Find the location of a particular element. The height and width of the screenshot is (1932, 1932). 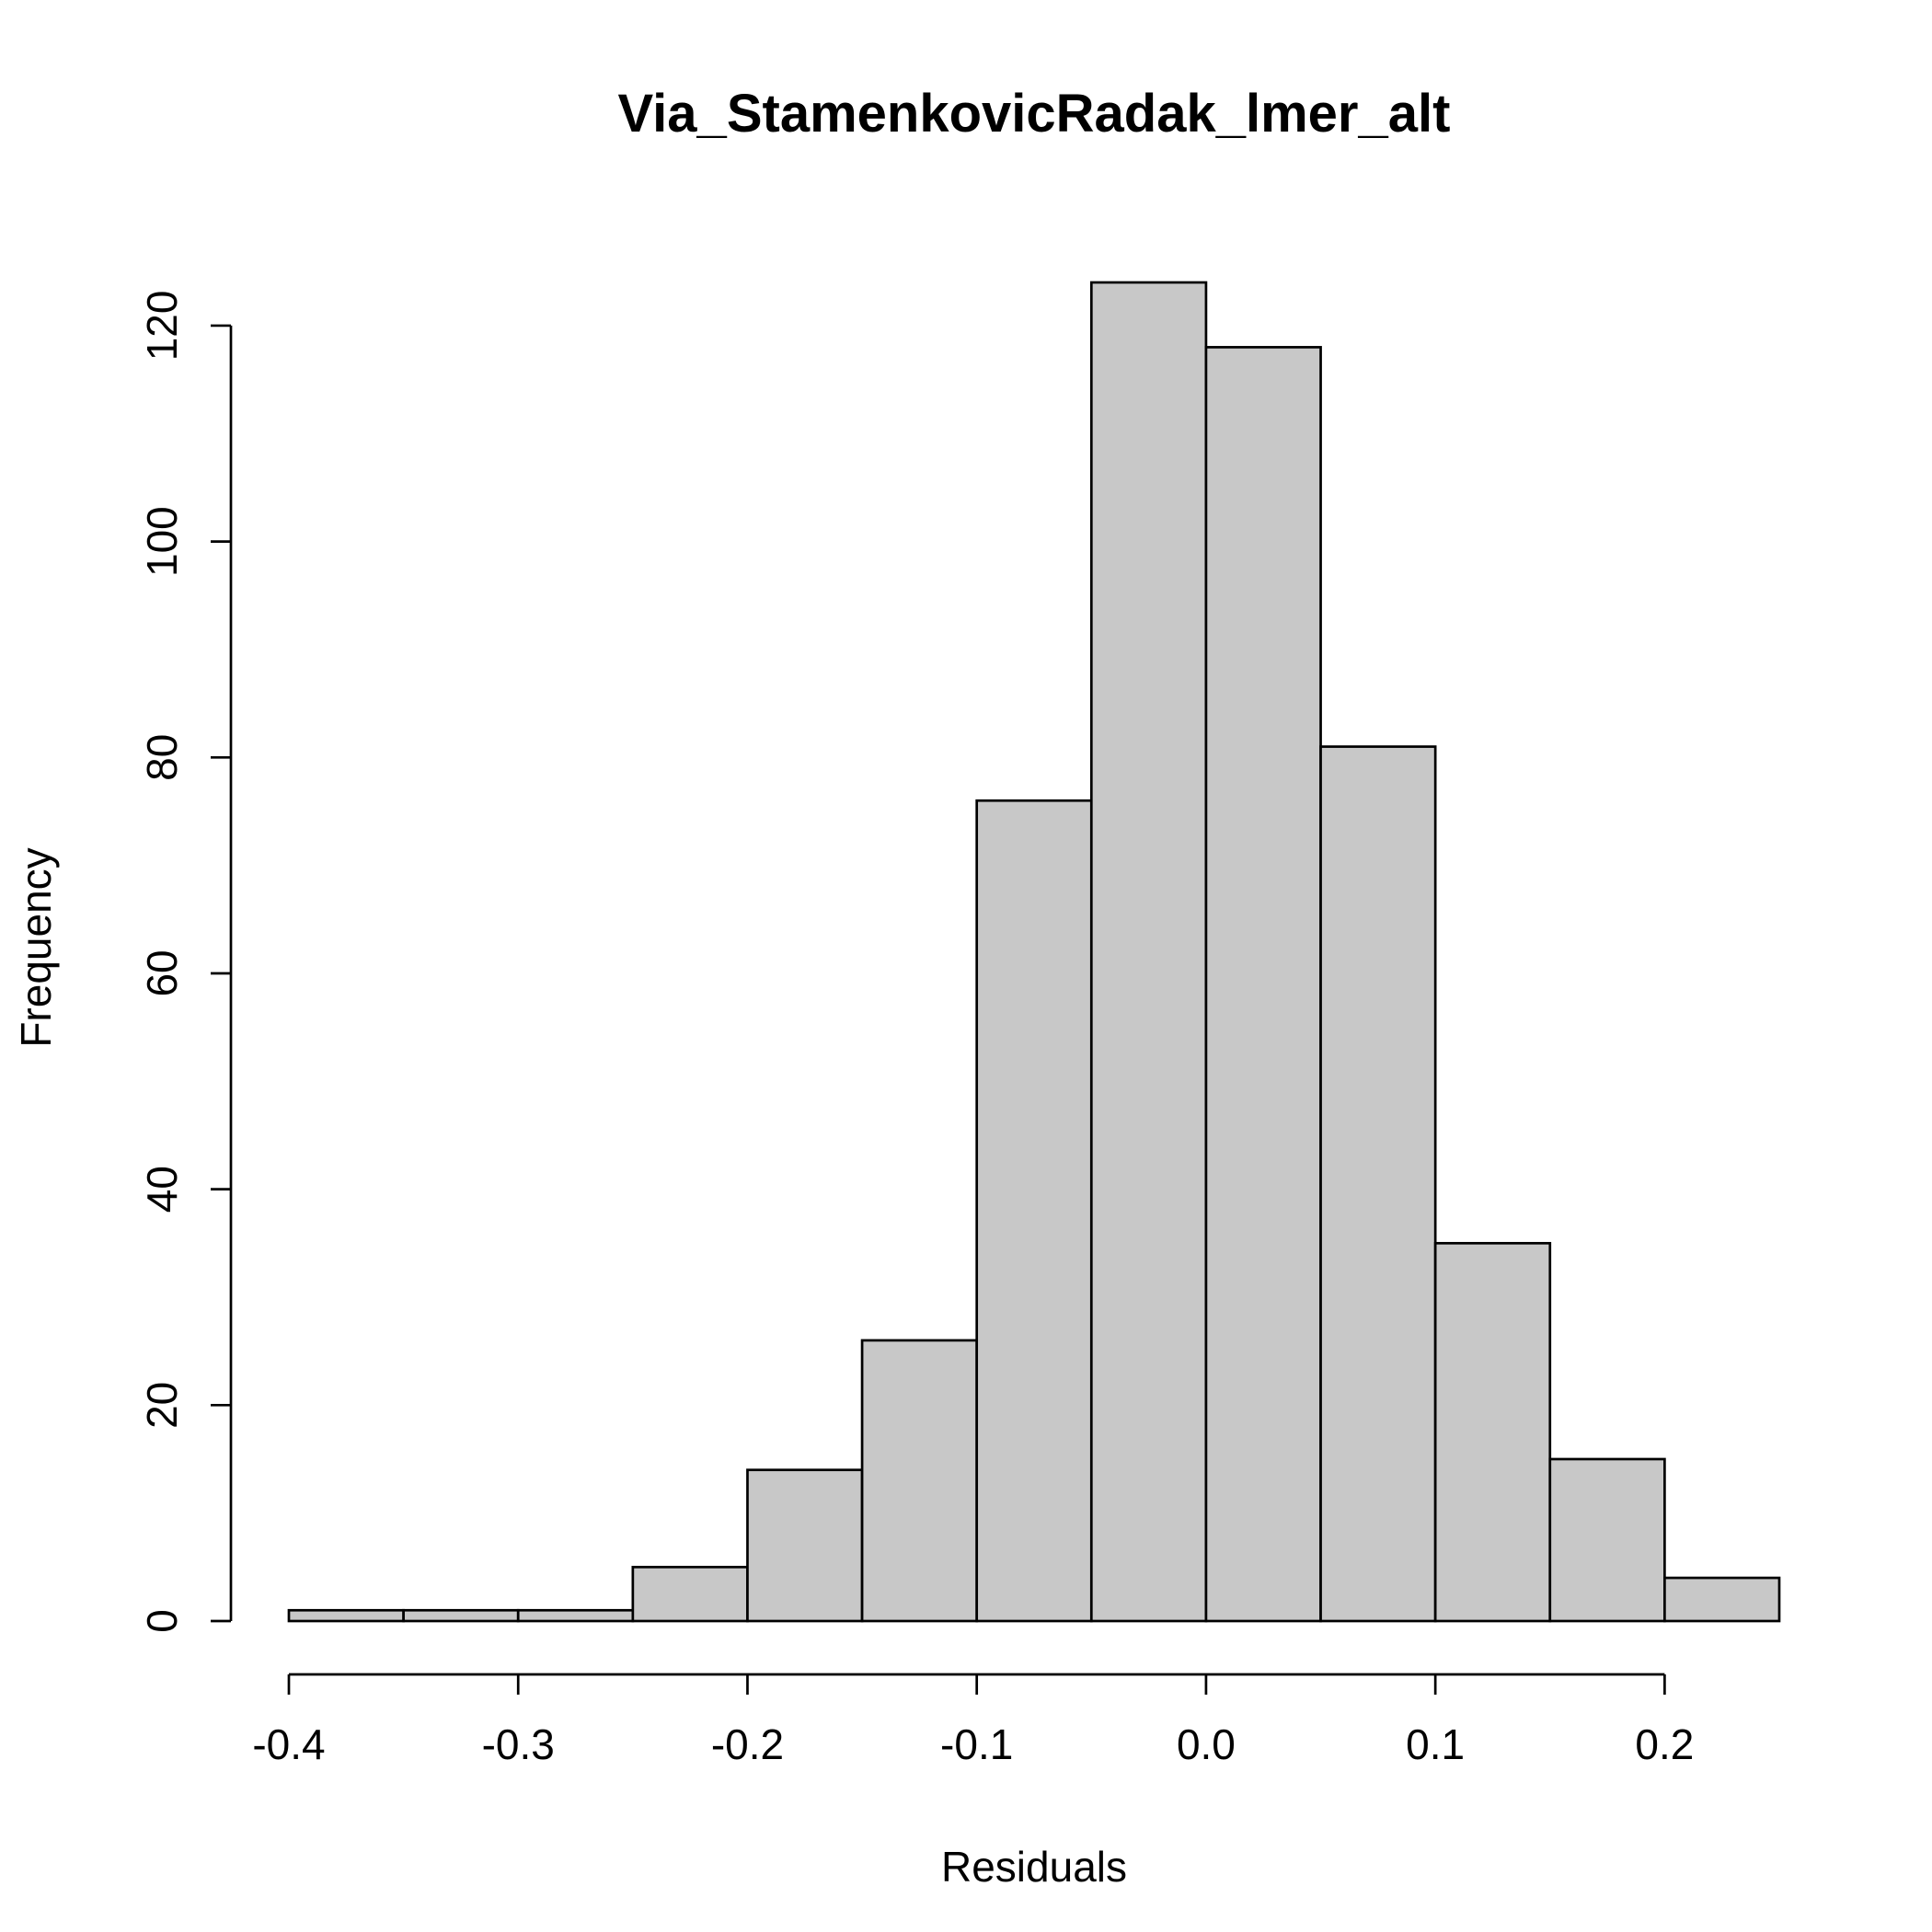

x-axis: -0.4 -0.3 -0.2 -0.1 0.0 0.1 0.2 is located at coordinates (973, 1720).